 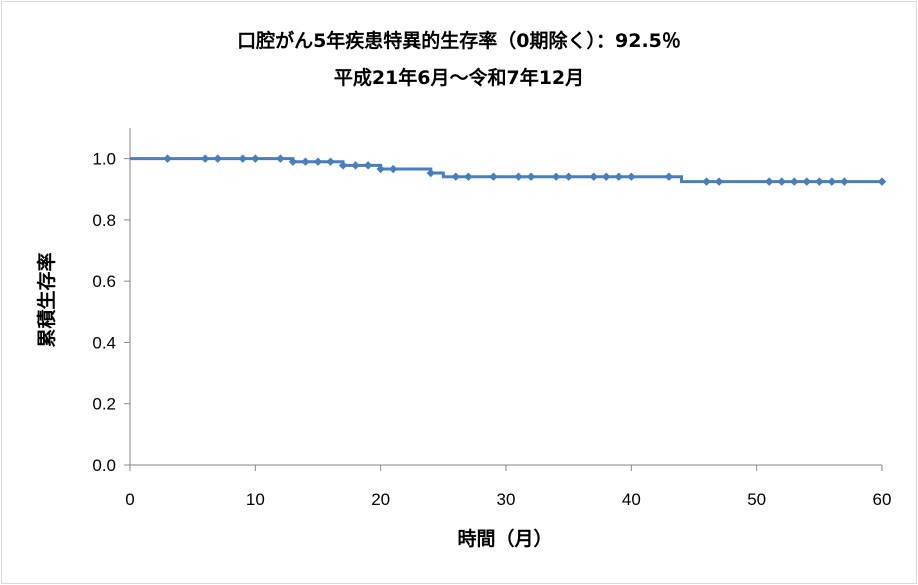 What do you see at coordinates (104, 342) in the screenshot?
I see `y-tick-label: 0.4` at bounding box center [104, 342].